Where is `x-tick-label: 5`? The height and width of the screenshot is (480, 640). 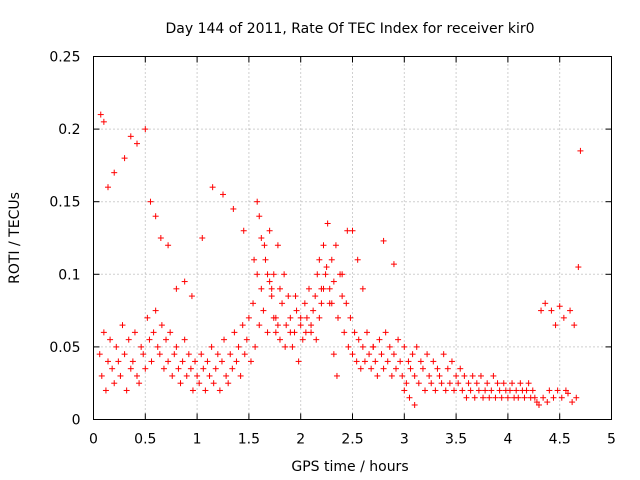 x-tick-label: 5 is located at coordinates (611, 440).